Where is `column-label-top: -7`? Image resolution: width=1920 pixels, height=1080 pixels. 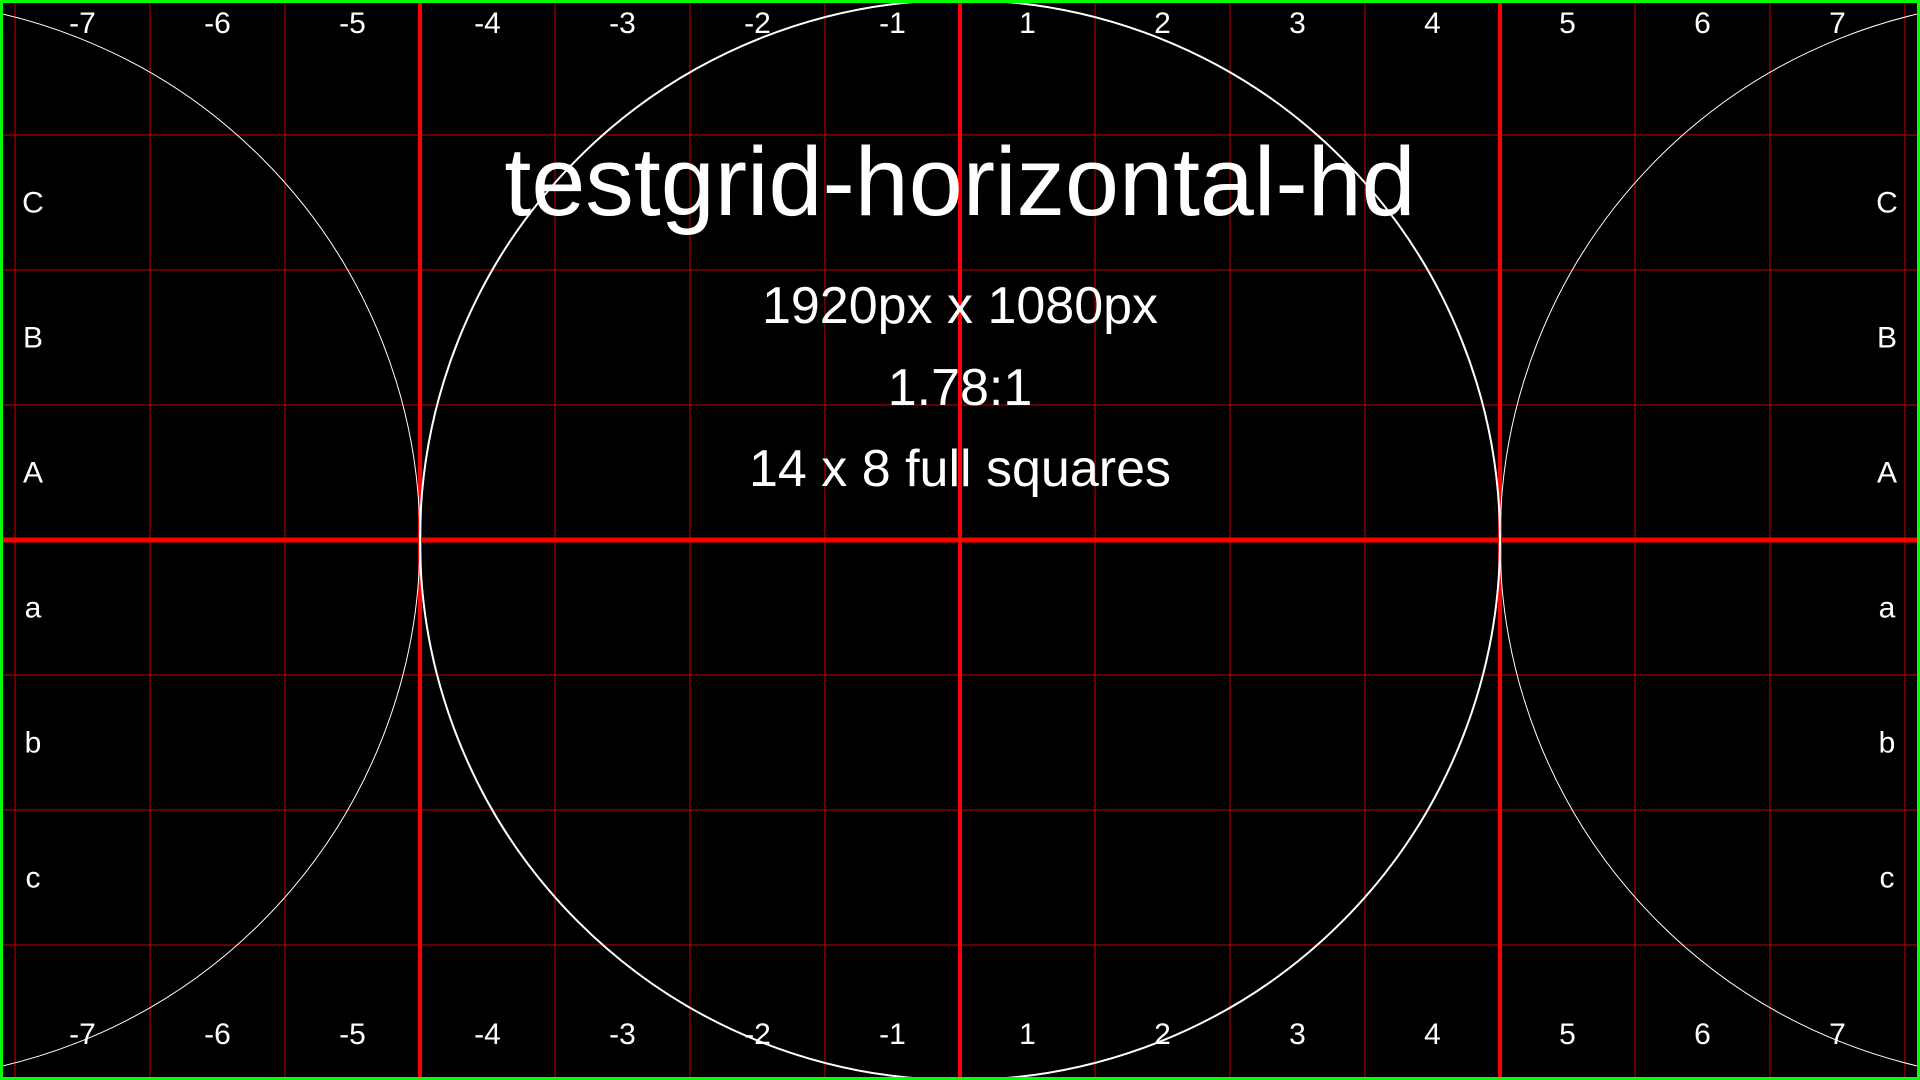 column-label-top: -7 is located at coordinates (82, 23).